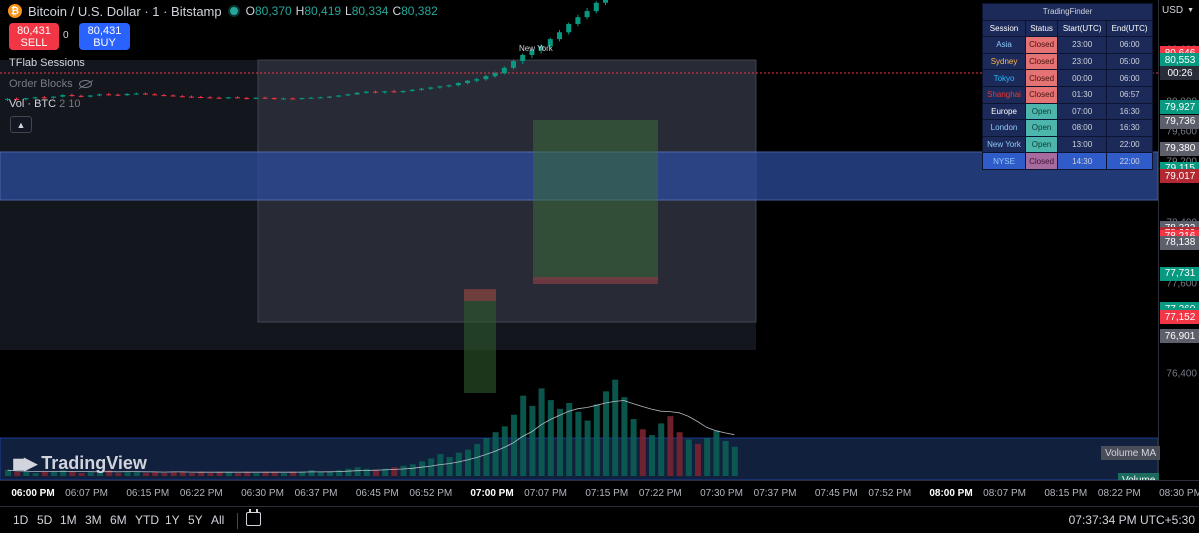 Image resolution: width=1199 pixels, height=533 pixels. What do you see at coordinates (1004, 493) in the screenshot?
I see `time-tick: 08:07 PM` at bounding box center [1004, 493].